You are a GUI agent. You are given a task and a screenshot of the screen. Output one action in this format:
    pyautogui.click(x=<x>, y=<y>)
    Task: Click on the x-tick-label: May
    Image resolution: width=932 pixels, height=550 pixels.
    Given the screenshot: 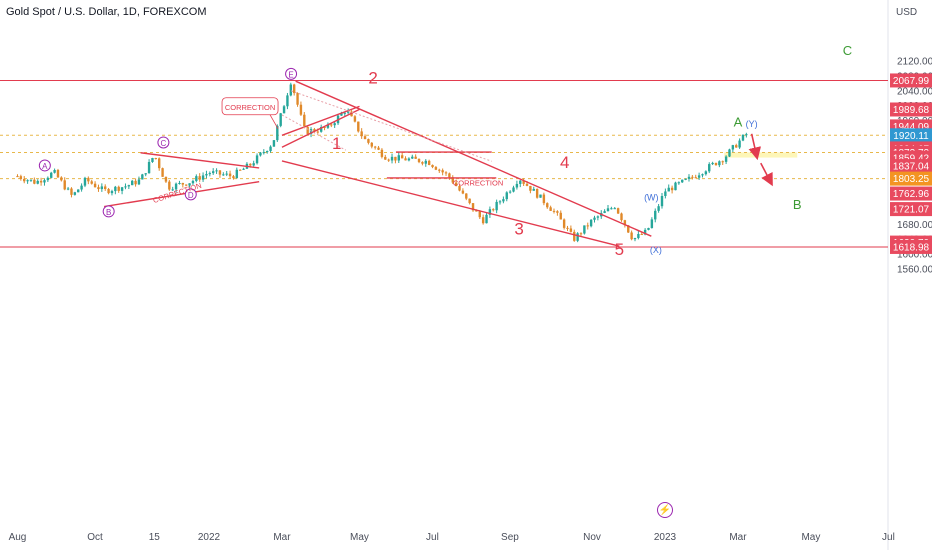 What is the action you would take?
    pyautogui.click(x=359, y=537)
    